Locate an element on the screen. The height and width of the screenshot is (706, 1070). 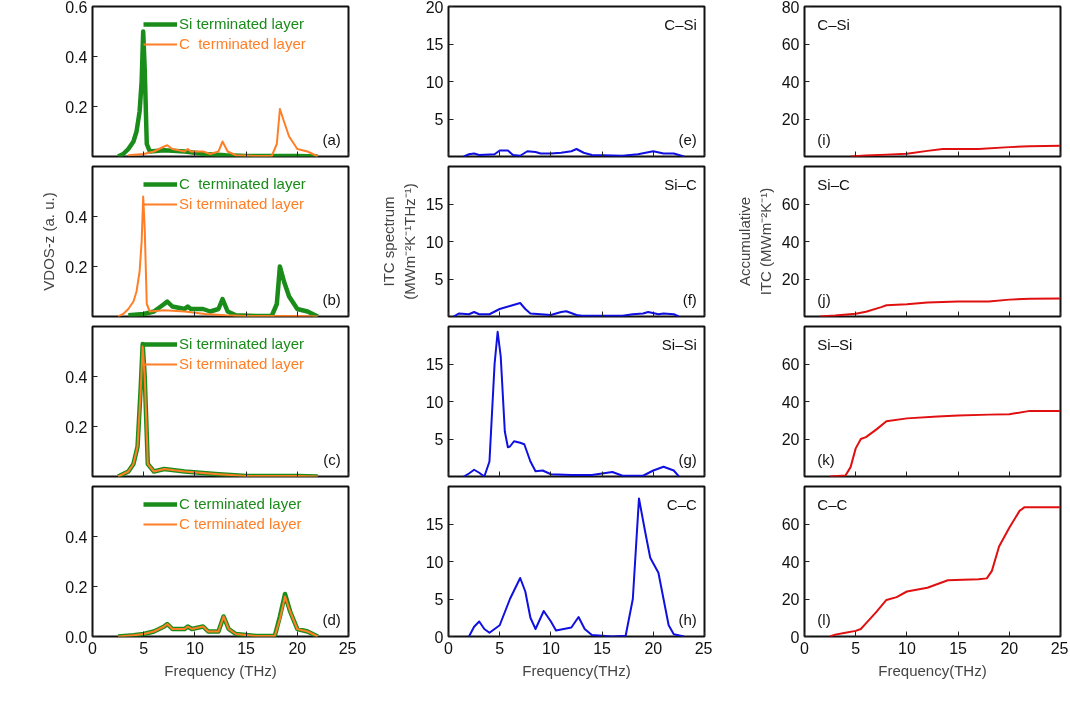
y-tick-label: 80 is located at coordinates (790, 8).